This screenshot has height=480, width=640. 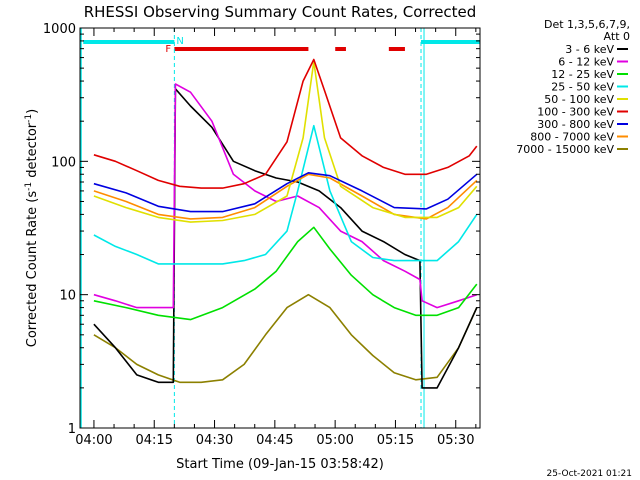 What do you see at coordinates (455, 440) in the screenshot?
I see `x-tick-label: 05:30` at bounding box center [455, 440].